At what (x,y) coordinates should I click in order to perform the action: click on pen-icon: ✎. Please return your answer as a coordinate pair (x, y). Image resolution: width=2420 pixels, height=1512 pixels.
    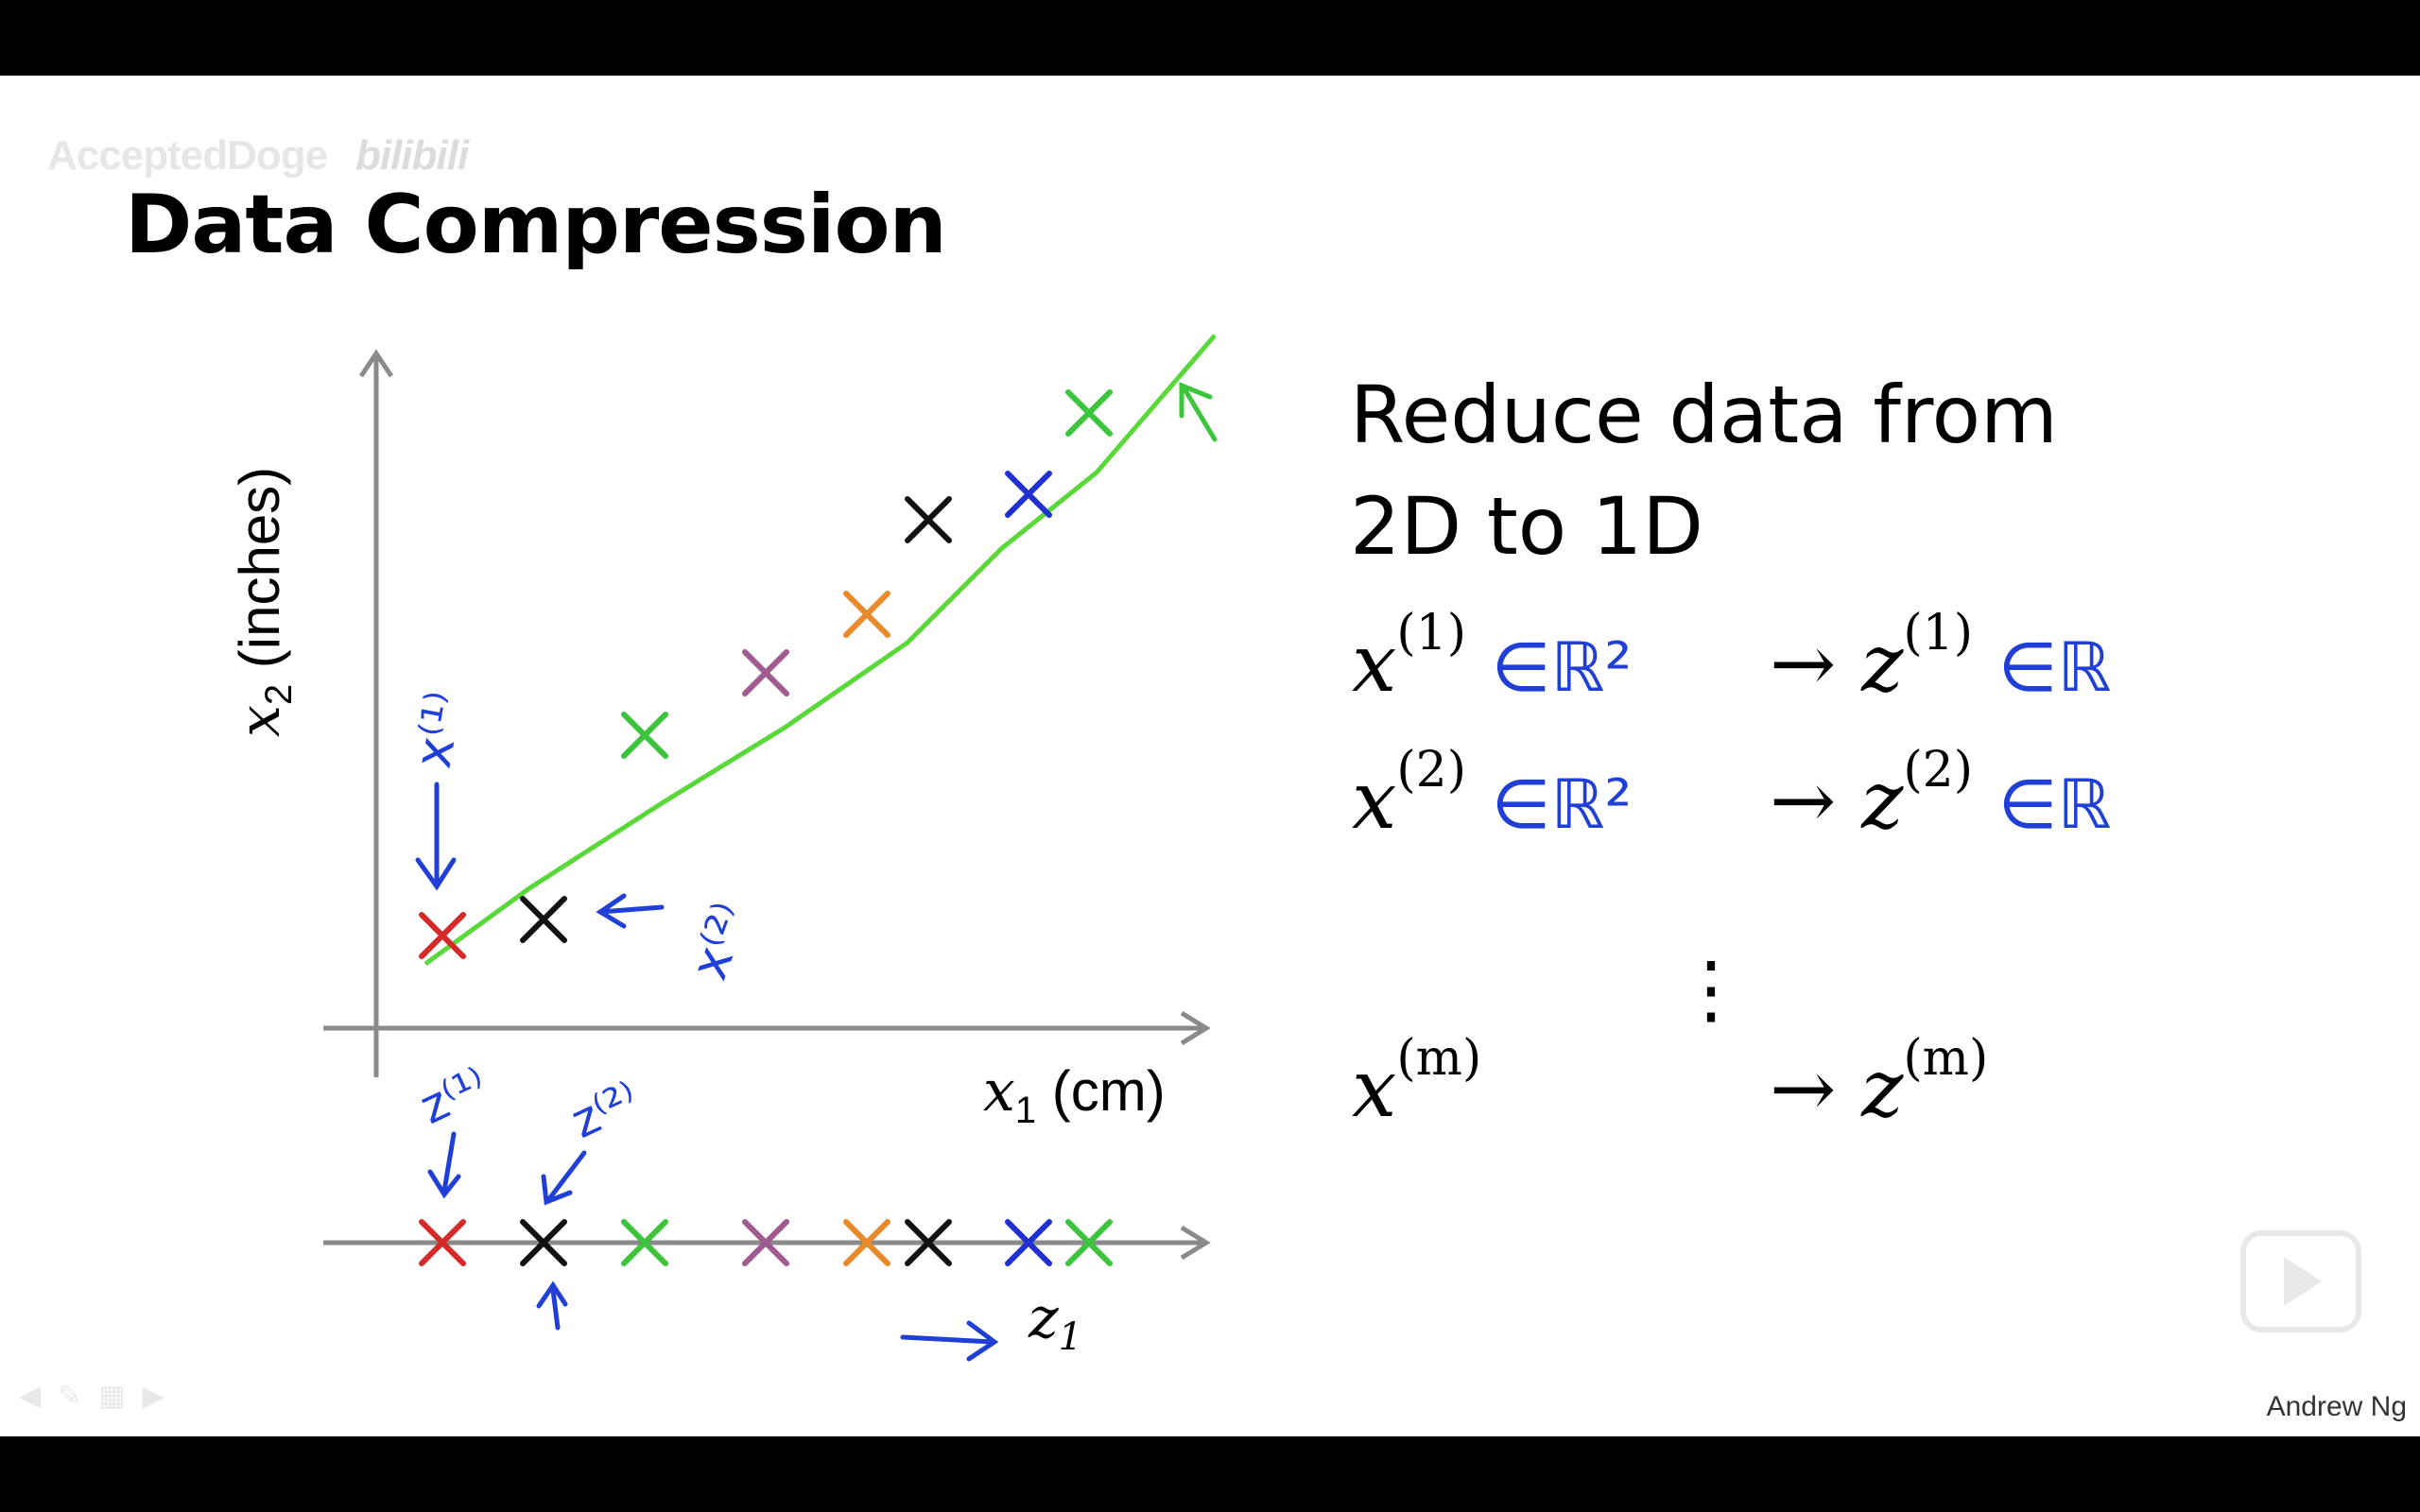
    Looking at the image, I should click on (79, 1396).